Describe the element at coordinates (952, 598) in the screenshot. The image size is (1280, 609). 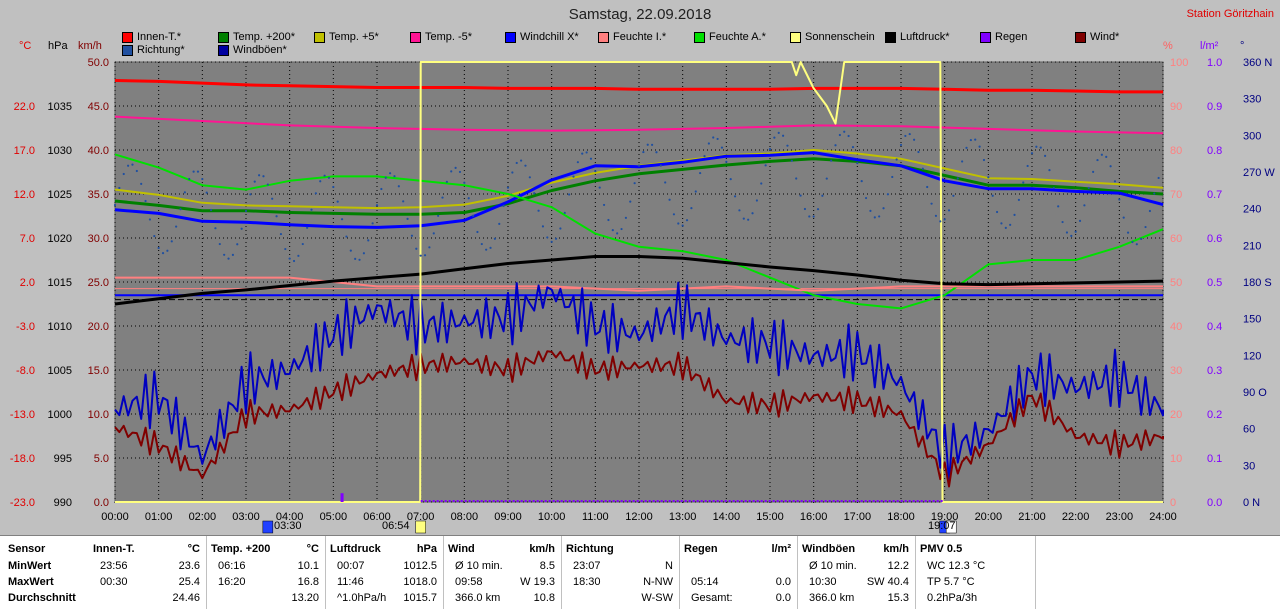
I see `stats-cell-left: 0.2hPa/3h` at that location.